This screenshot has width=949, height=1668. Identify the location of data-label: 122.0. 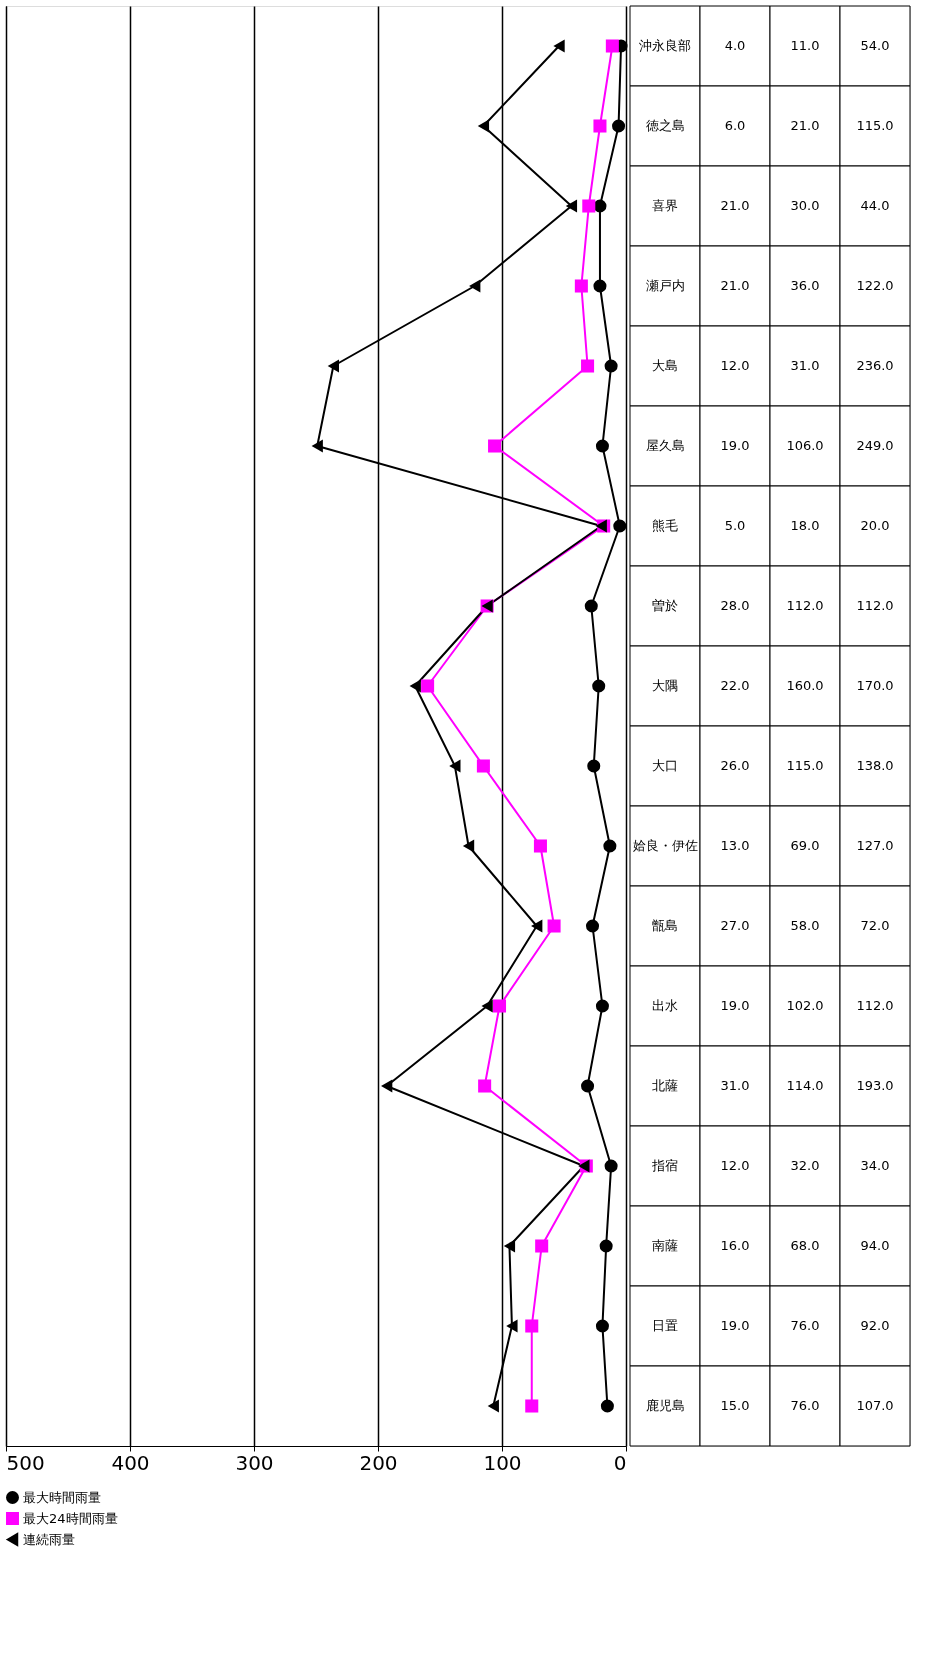
(875, 285).